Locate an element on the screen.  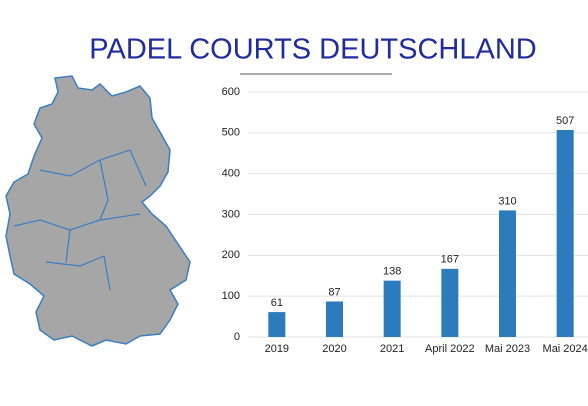
y-tick-label: 200 is located at coordinates (231, 255).